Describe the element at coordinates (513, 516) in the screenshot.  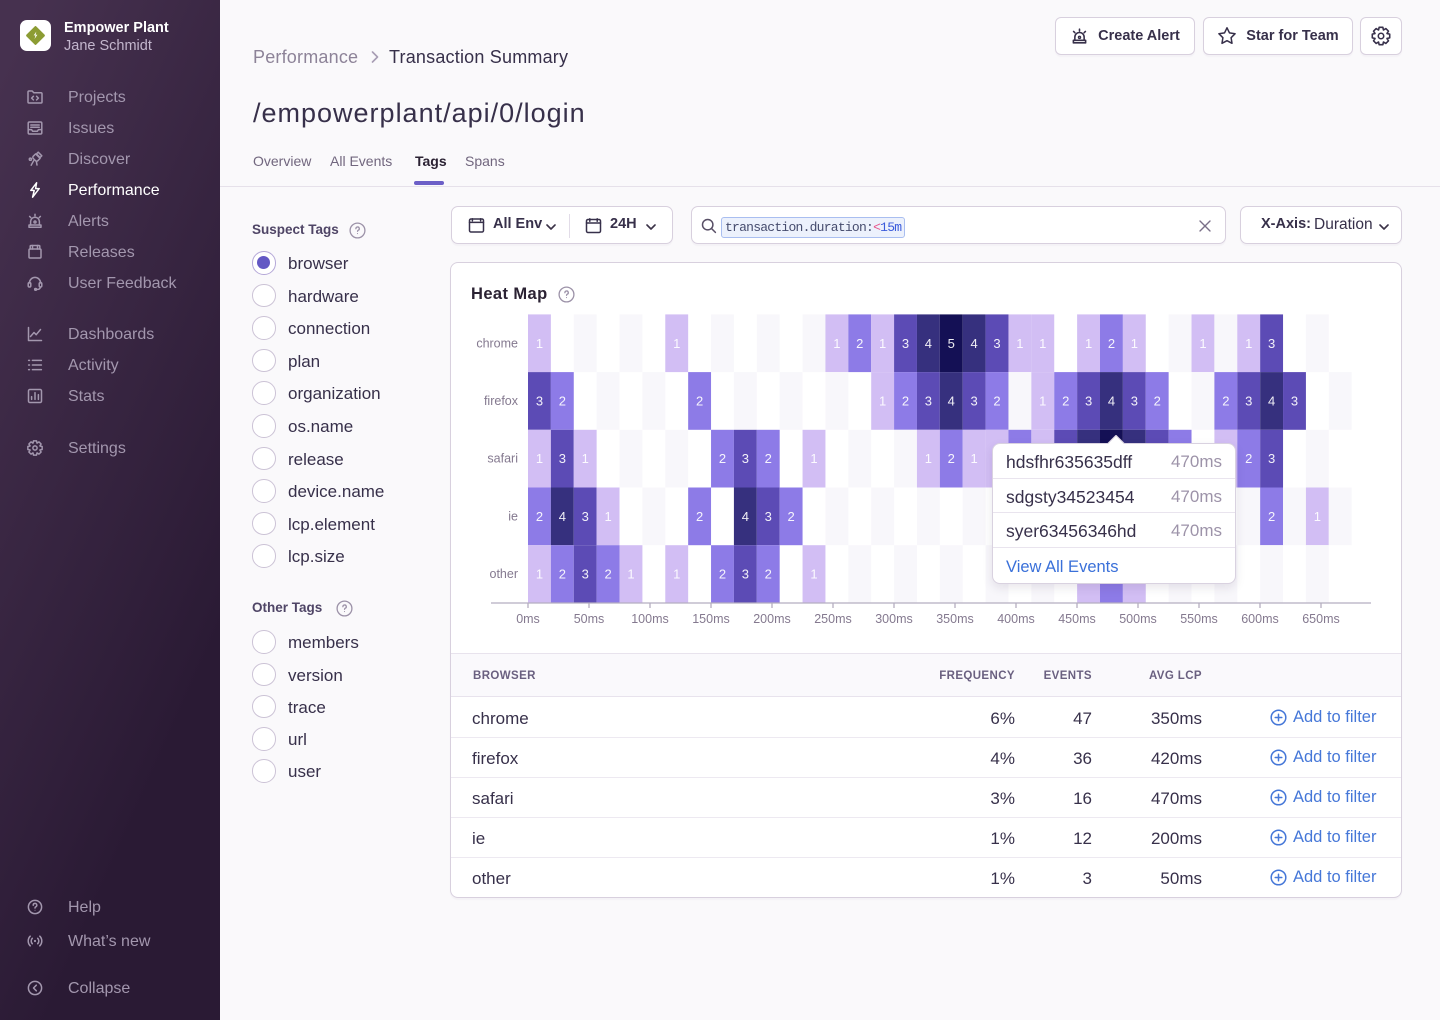
I see `svg-text: ie` at that location.